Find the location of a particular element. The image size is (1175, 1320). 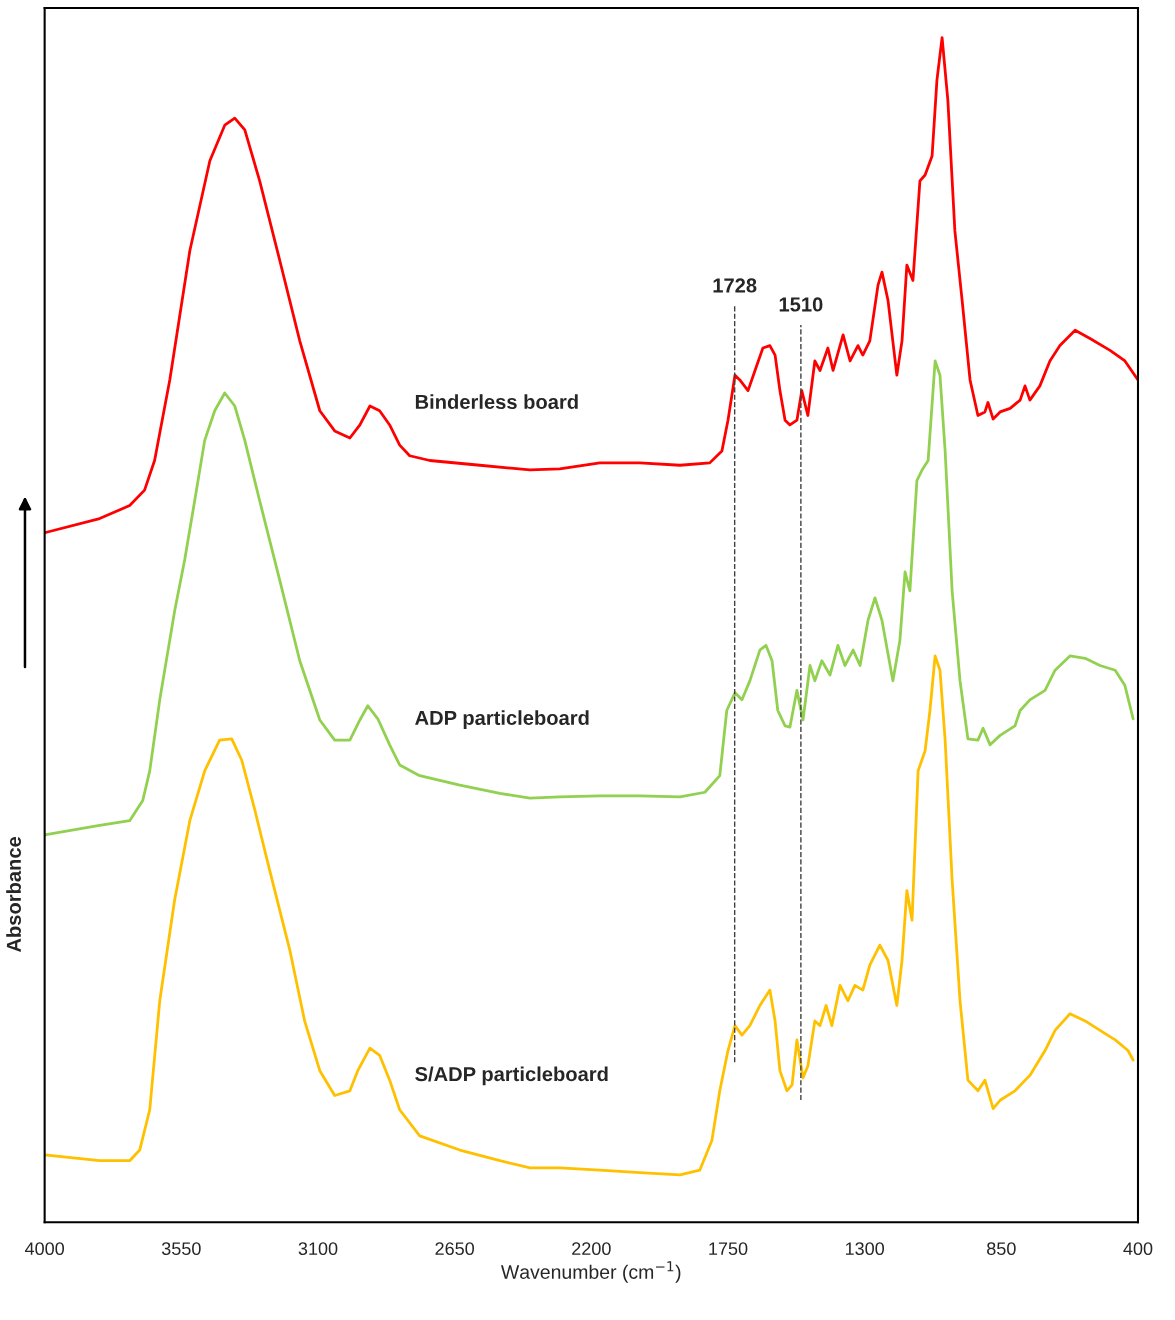

x-axis-title: Wavenumber (cm$^{−1}$) is located at coordinates (590, 1272).